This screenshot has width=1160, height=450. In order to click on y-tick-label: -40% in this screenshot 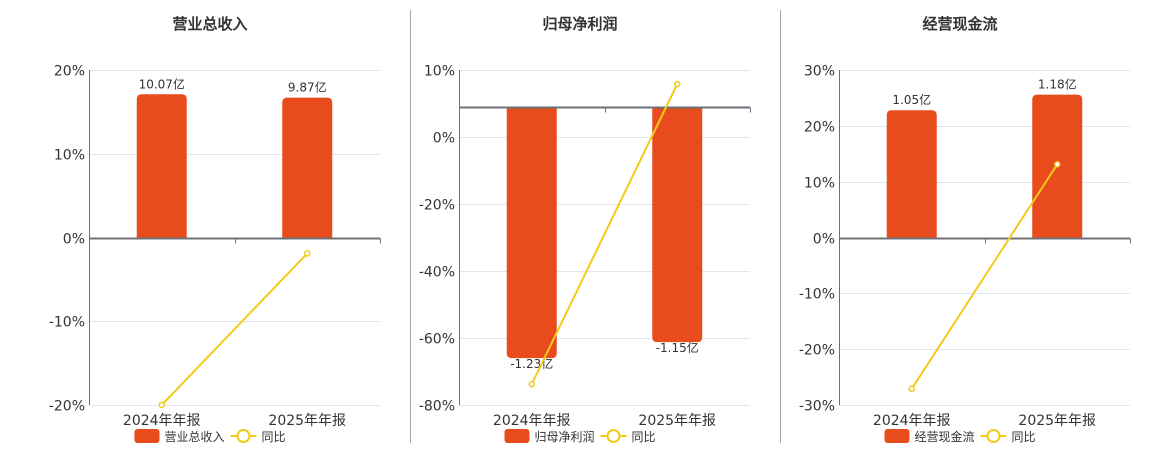, I will do `click(437, 273)`.